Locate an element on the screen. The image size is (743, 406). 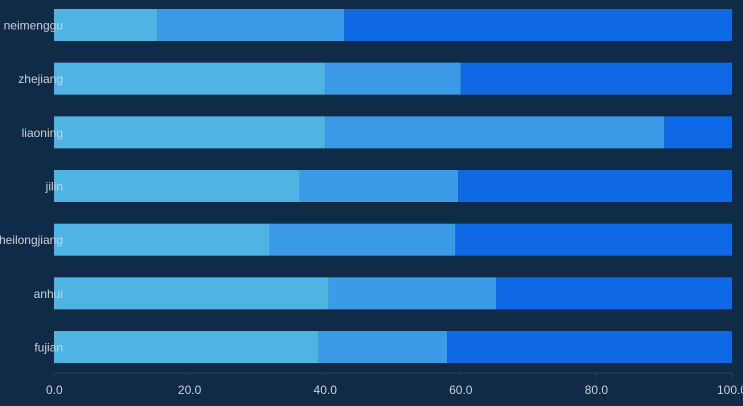
x-tick-label: 60.0 is located at coordinates (461, 390).